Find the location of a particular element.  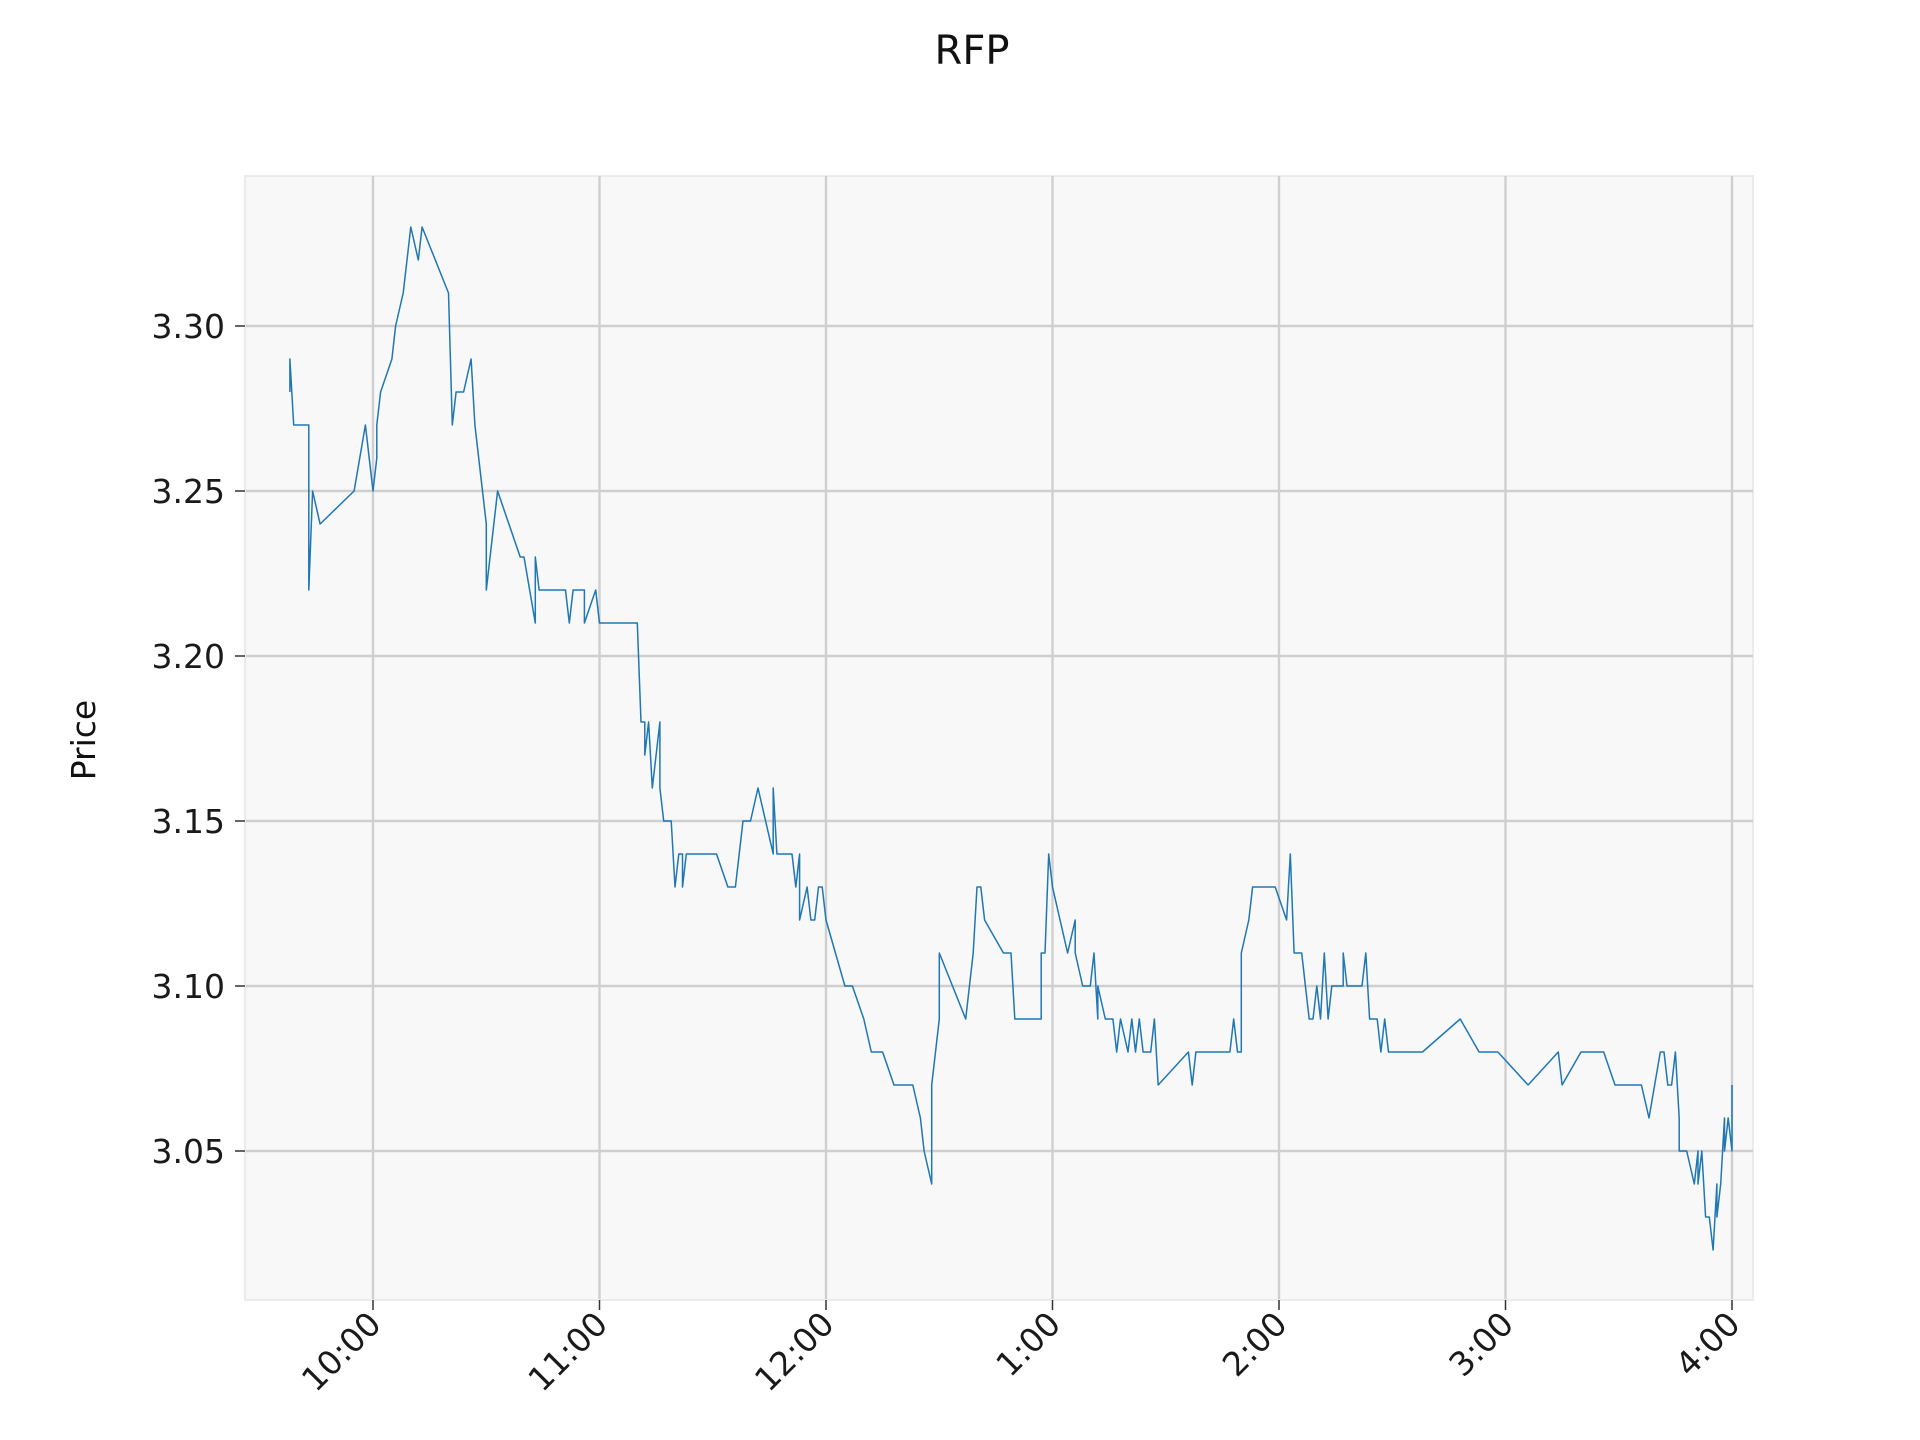

y-tick-label: 3.10 is located at coordinates (188, 986).